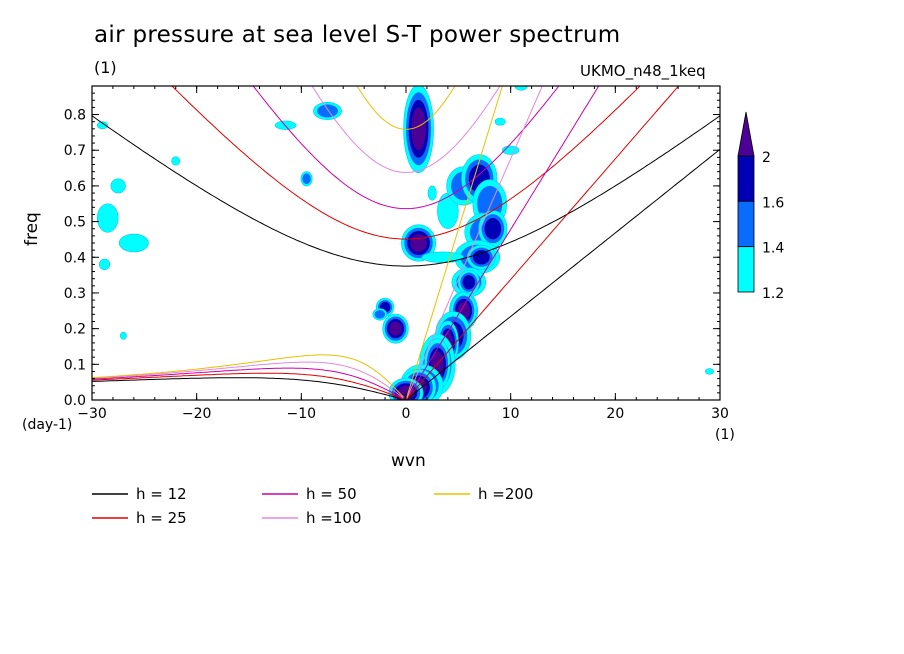 Image resolution: width=904 pixels, height=654 pixels. What do you see at coordinates (312, 506) in the screenshot?
I see `legend: h = 12 h = 25 h = 50 h =100 h =200` at bounding box center [312, 506].